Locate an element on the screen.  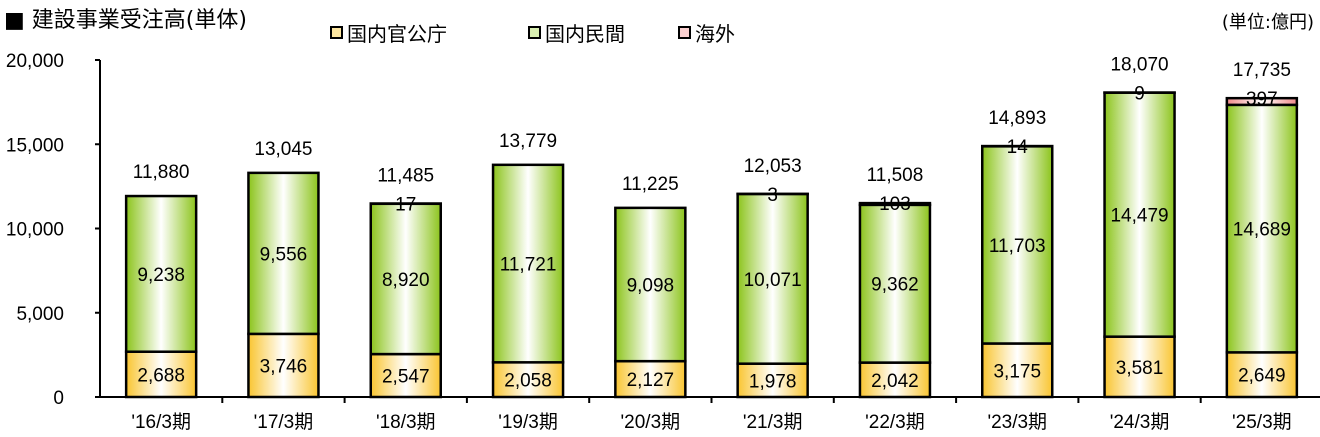
data-label: 10,071 is located at coordinates (773, 280).